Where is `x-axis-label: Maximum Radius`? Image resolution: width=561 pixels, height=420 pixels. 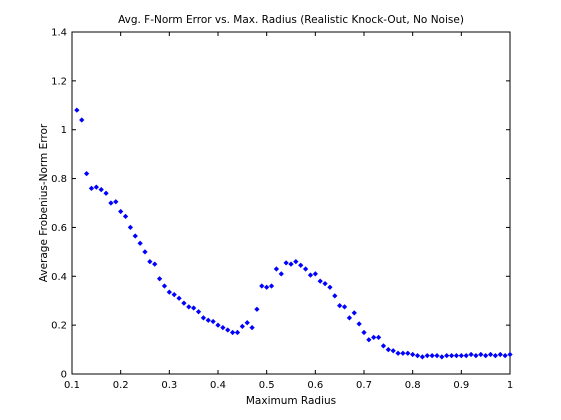 x-axis-label: Maximum Radius is located at coordinates (291, 401).